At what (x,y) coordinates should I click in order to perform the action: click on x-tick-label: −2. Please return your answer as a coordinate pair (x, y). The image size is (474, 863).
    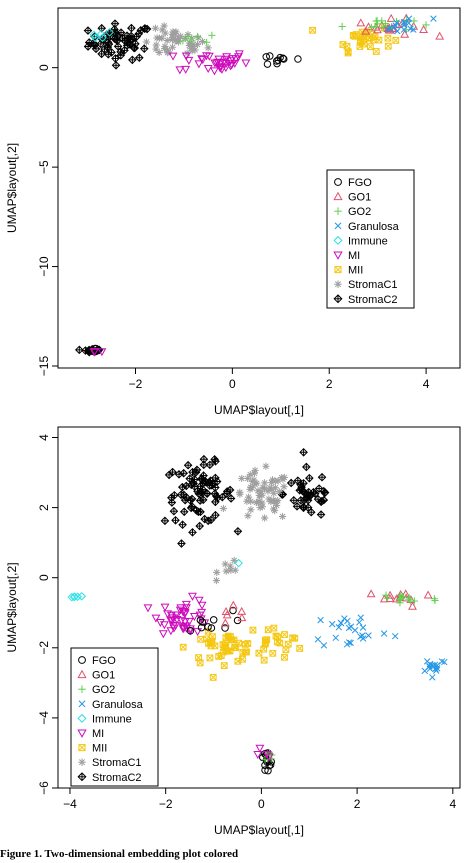
    Looking at the image, I should click on (136, 384).